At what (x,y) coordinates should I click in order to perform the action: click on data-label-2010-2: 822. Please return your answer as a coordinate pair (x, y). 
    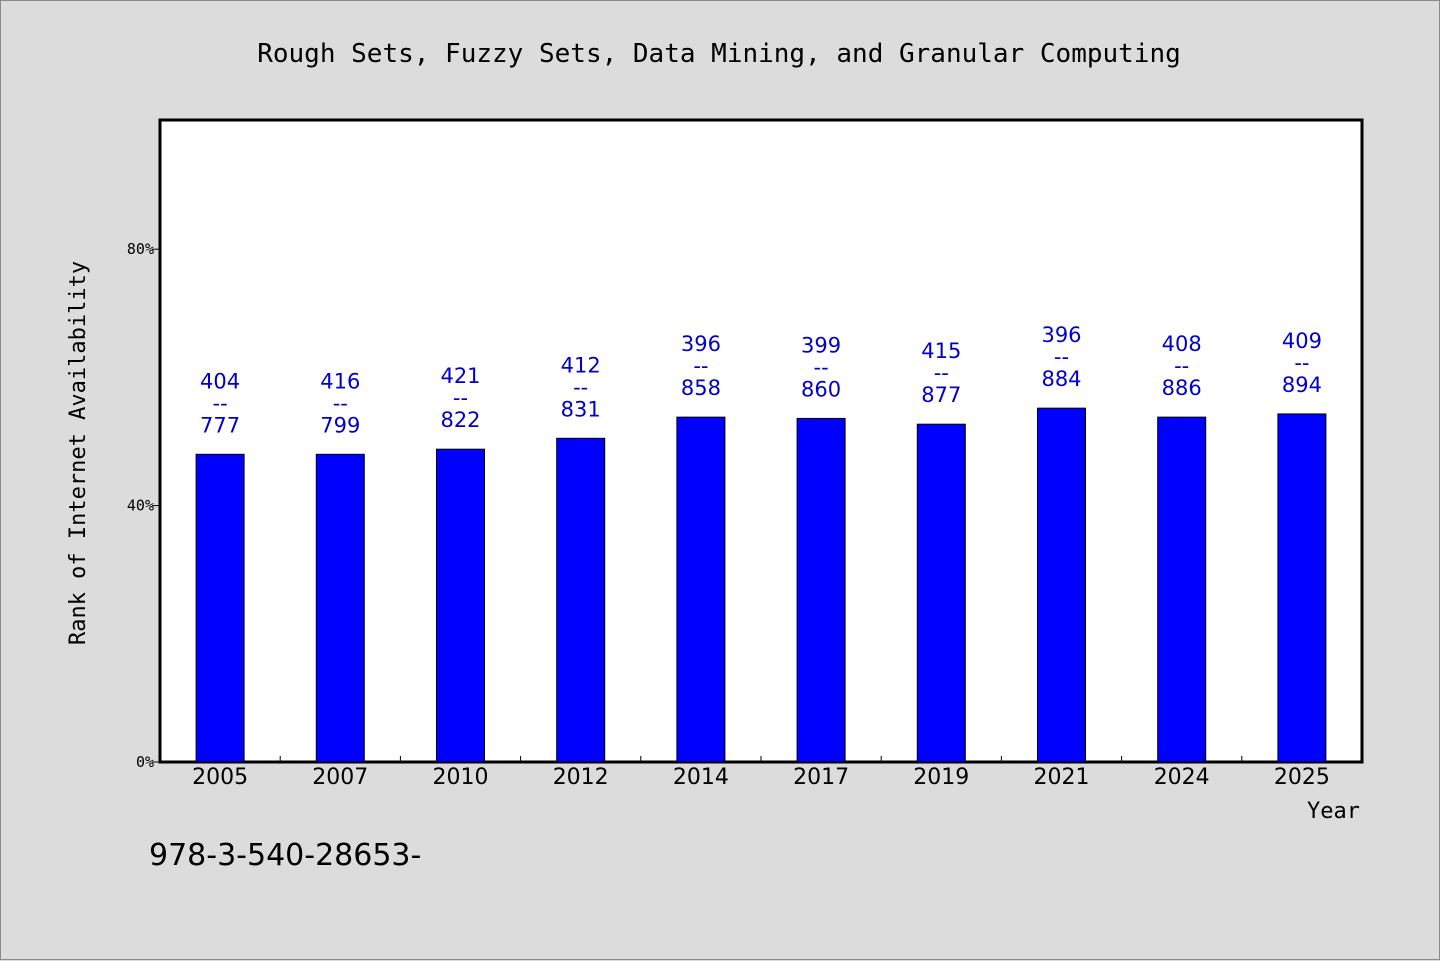
    Looking at the image, I should click on (460, 420).